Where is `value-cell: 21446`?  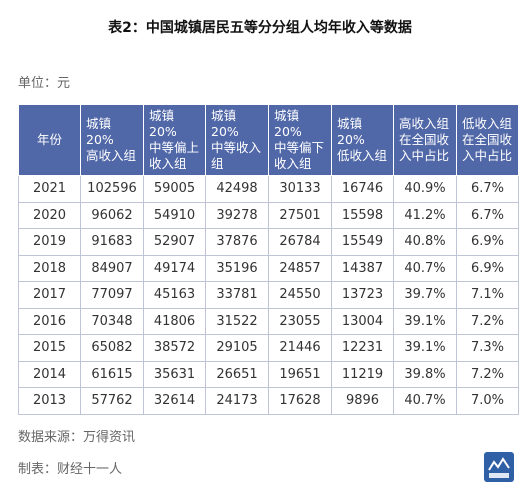
value-cell: 21446 is located at coordinates (300, 348).